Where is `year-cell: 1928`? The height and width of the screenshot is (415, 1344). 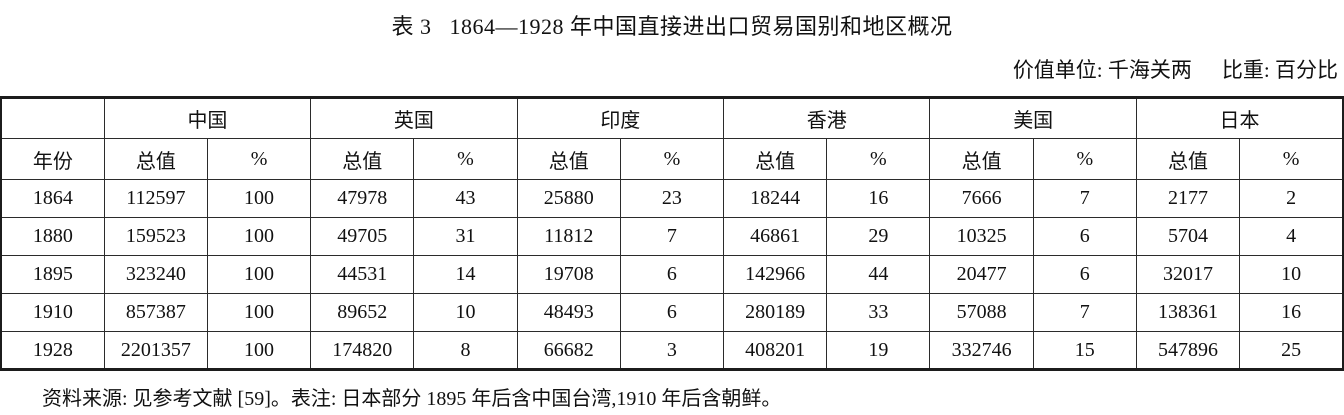
year-cell: 1928 is located at coordinates (52, 350).